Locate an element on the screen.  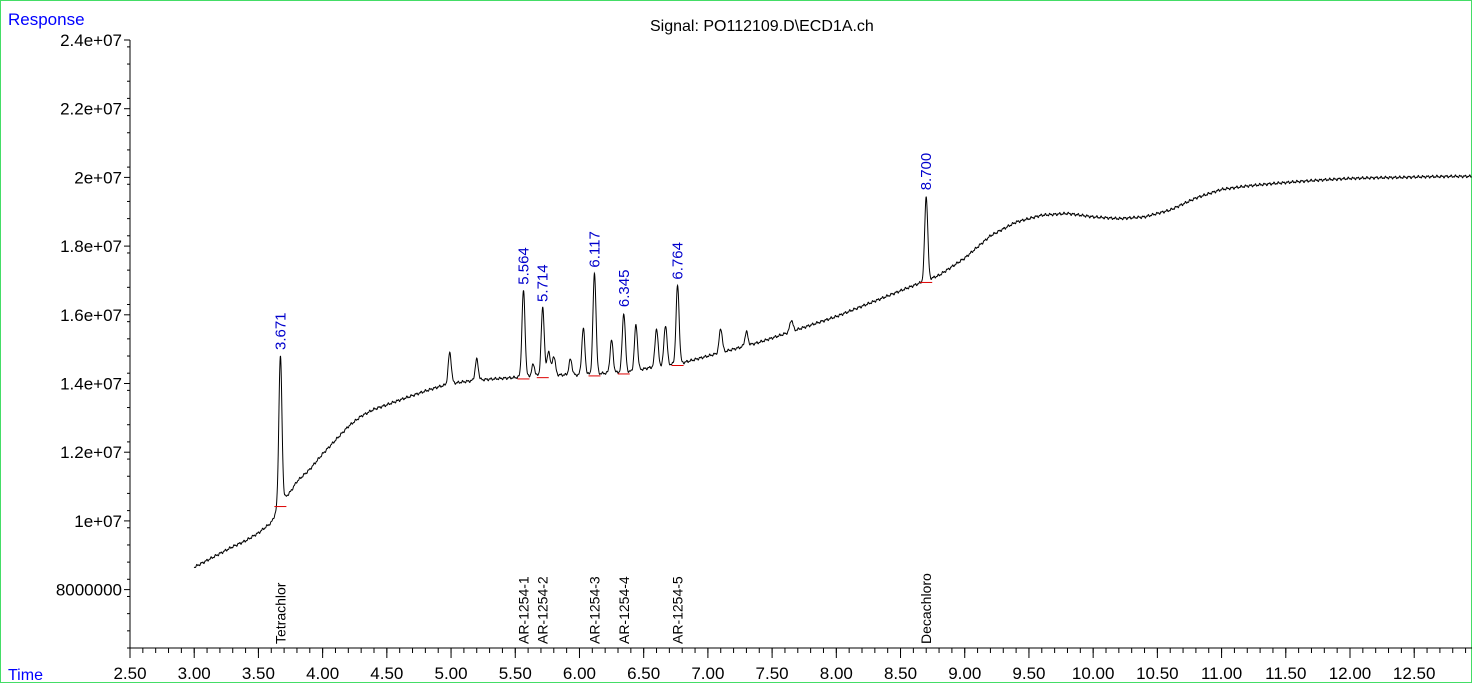
peak-rt-label: 8.700 is located at coordinates (926, 172).